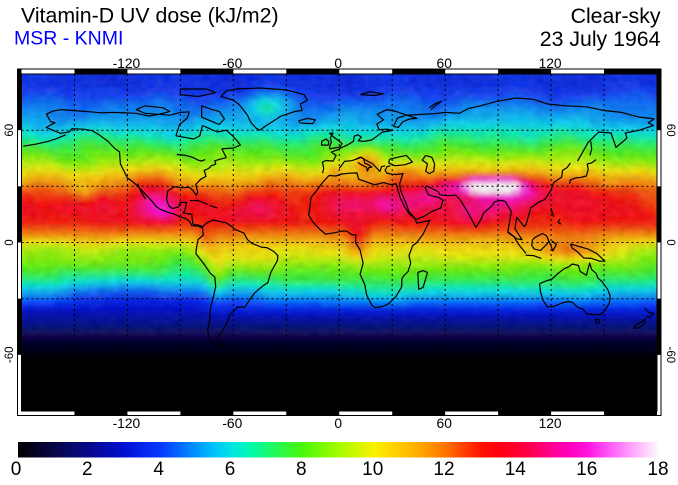 The width and height of the screenshot is (678, 485). I want to click on svg-text: 4, so click(158, 469).